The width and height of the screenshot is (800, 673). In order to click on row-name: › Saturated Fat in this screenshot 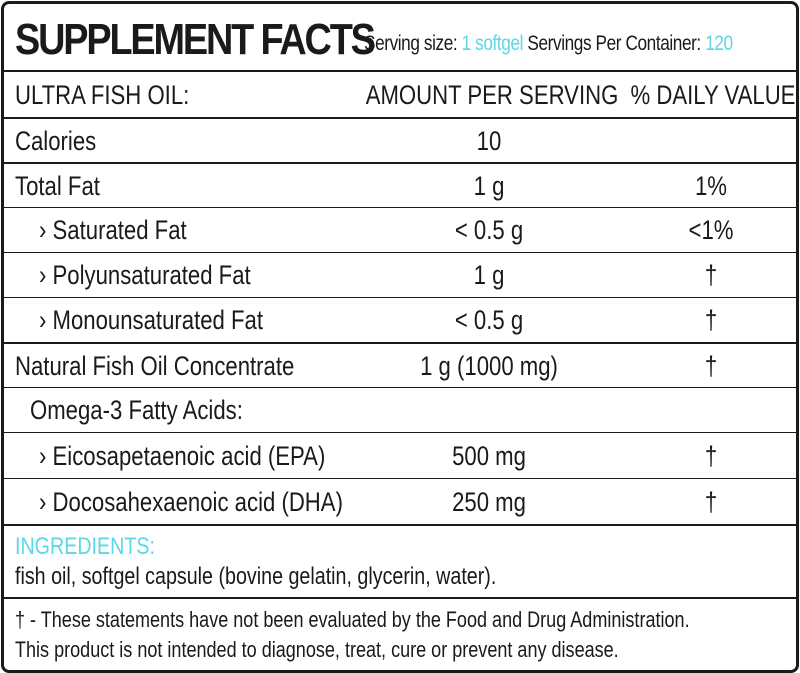, I will do `click(113, 230)`.